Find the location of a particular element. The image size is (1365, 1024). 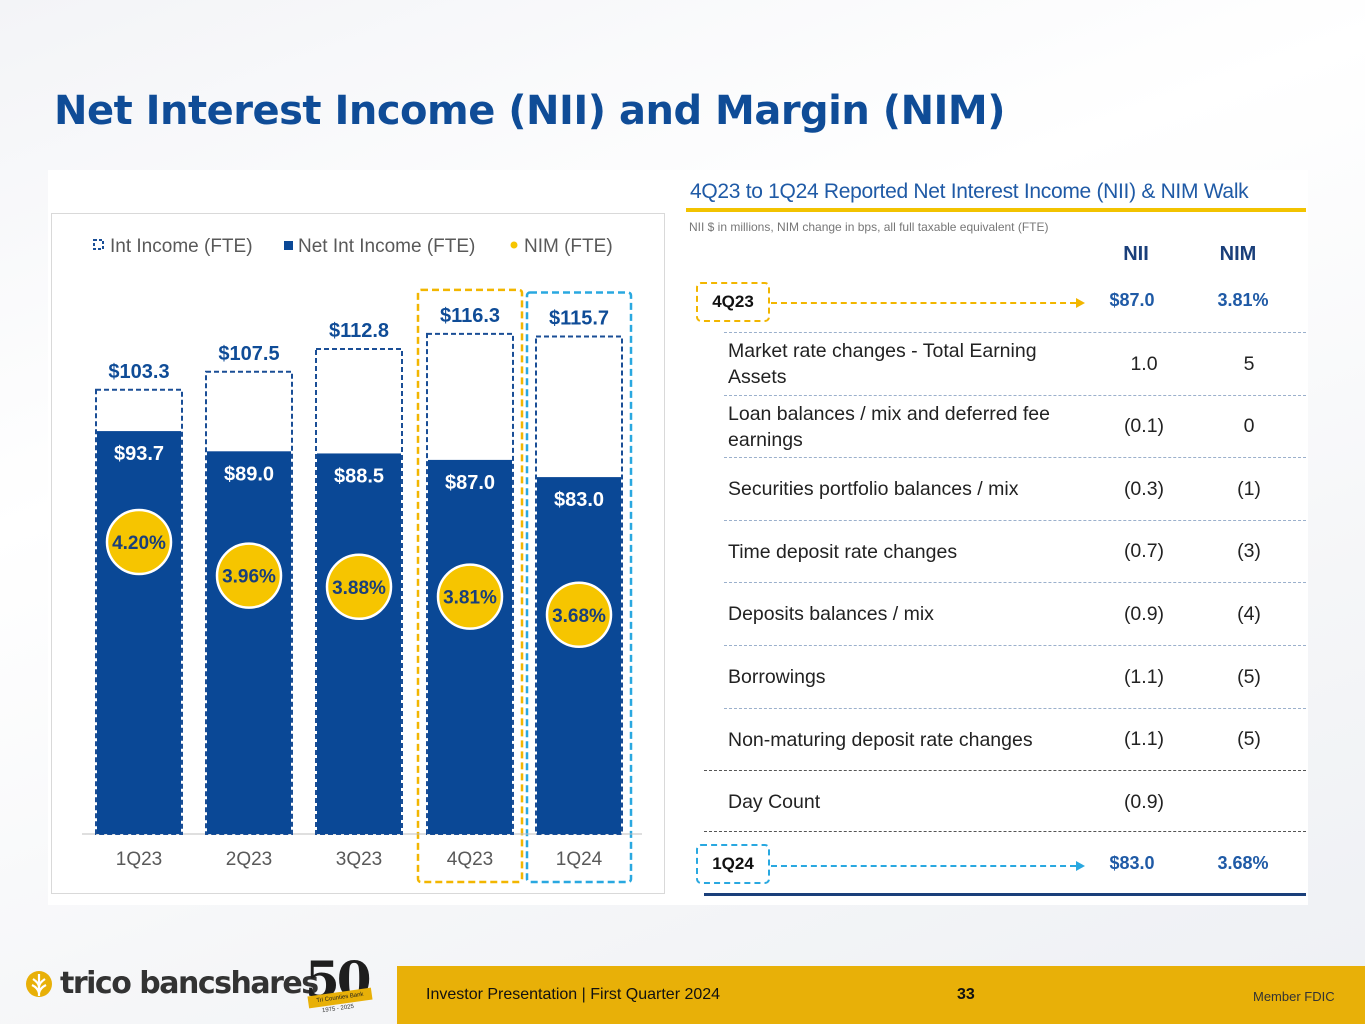

walk-row-nim: (4) is located at coordinates (1249, 613).